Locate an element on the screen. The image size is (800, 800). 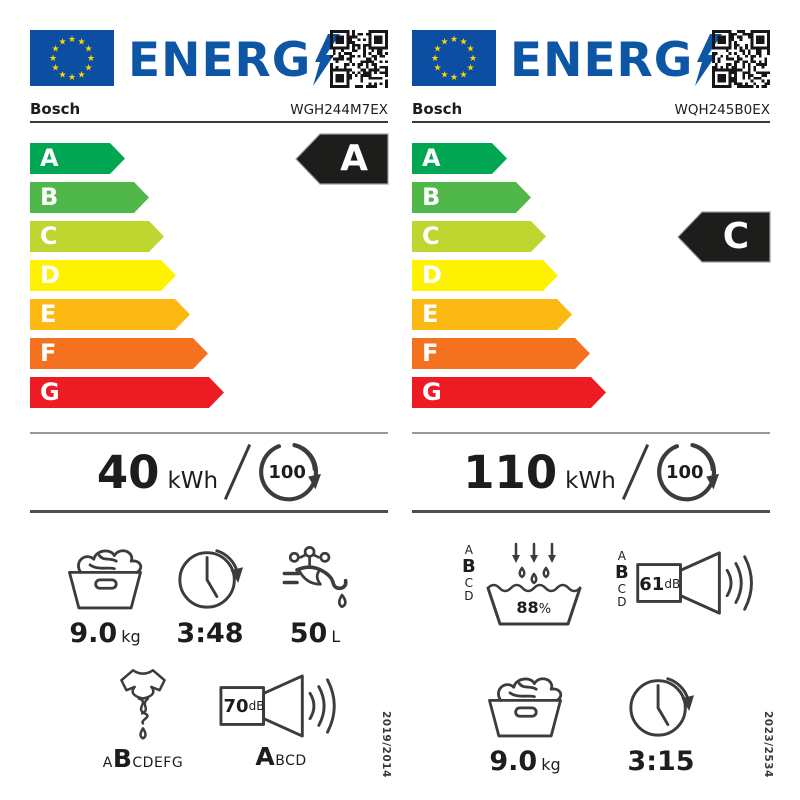
noise-db-value: 61 is located at coordinates (652, 584).